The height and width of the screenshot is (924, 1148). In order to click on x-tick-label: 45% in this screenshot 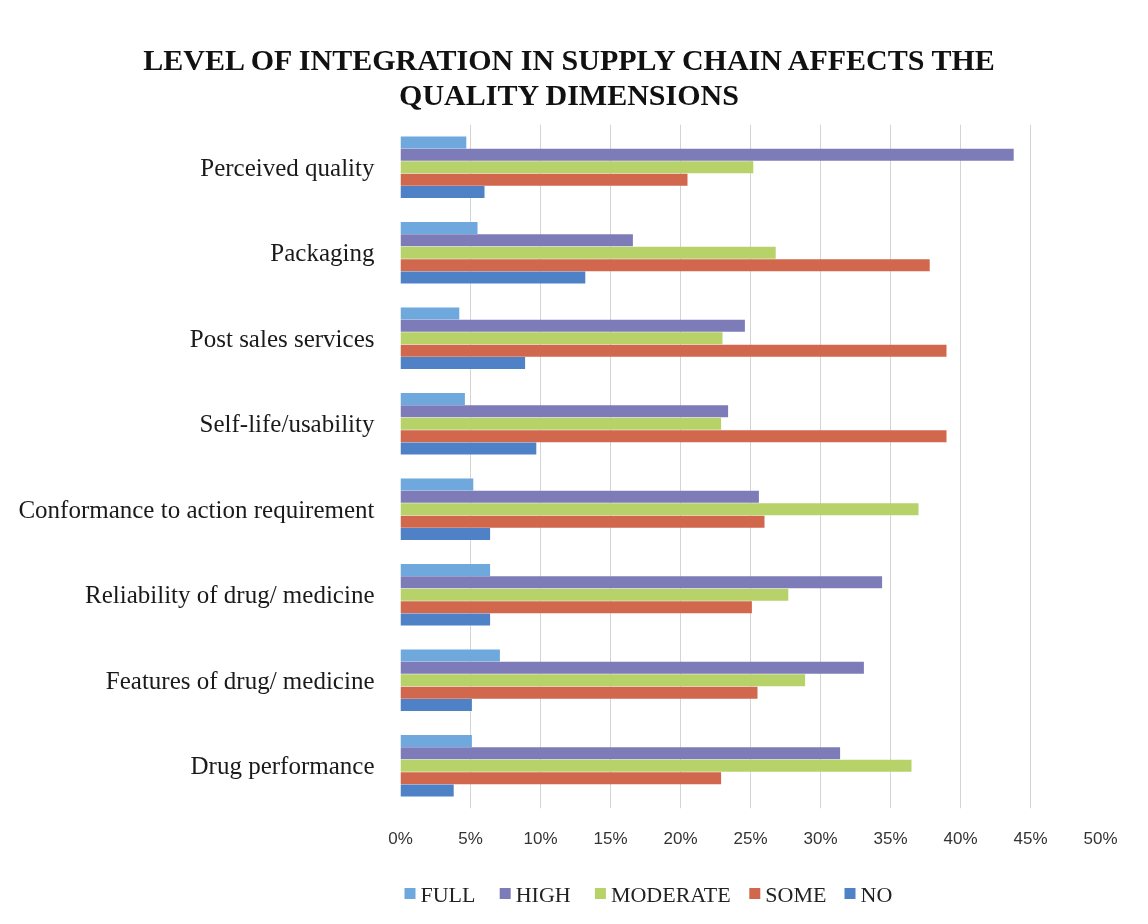, I will do `click(1030, 838)`.